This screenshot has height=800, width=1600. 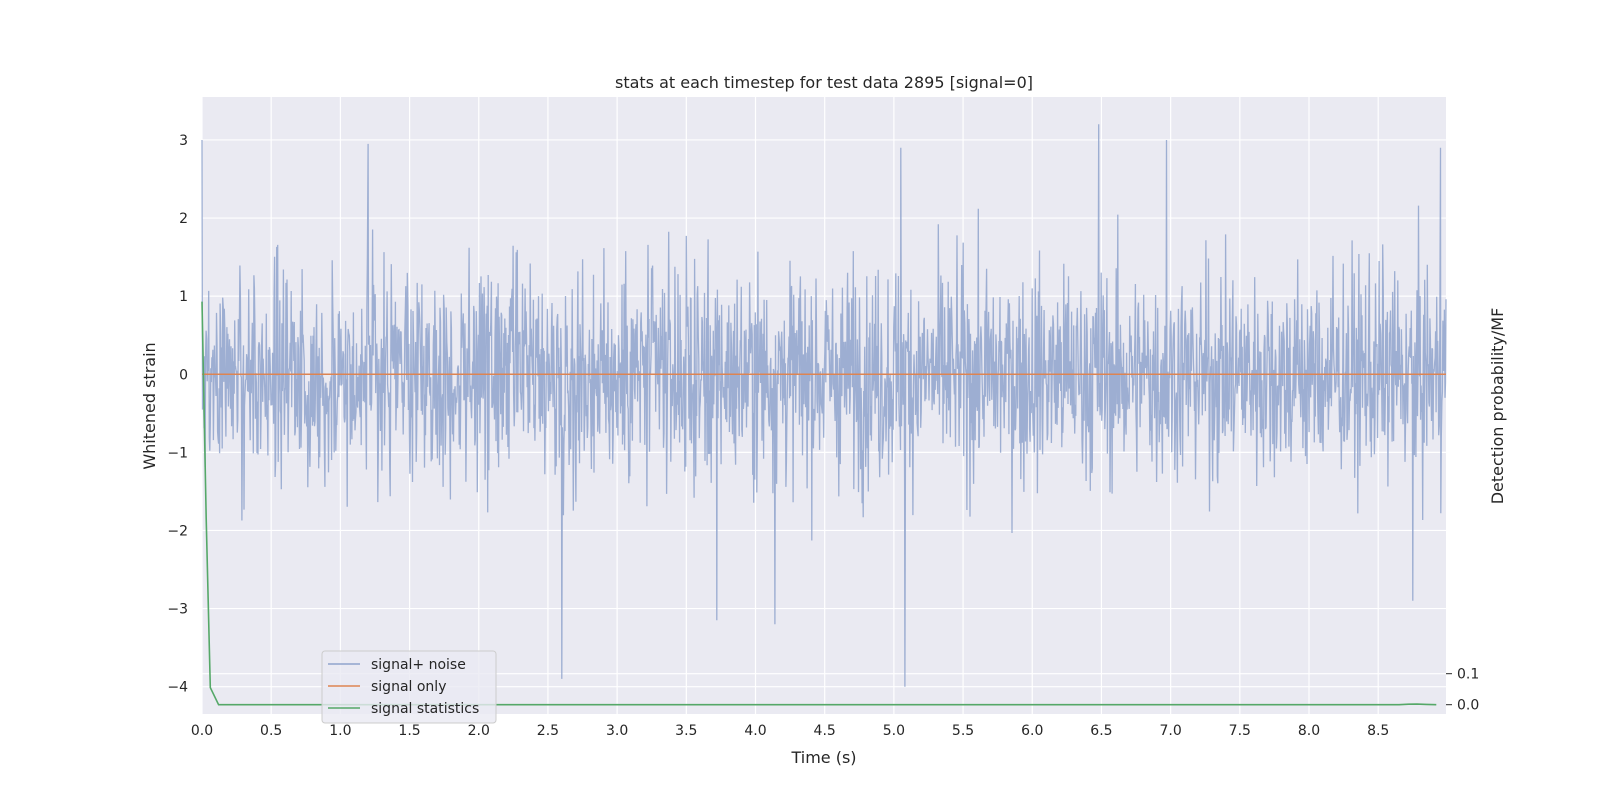 I want to click on x-tick-label: 5.5, so click(x=963, y=731).